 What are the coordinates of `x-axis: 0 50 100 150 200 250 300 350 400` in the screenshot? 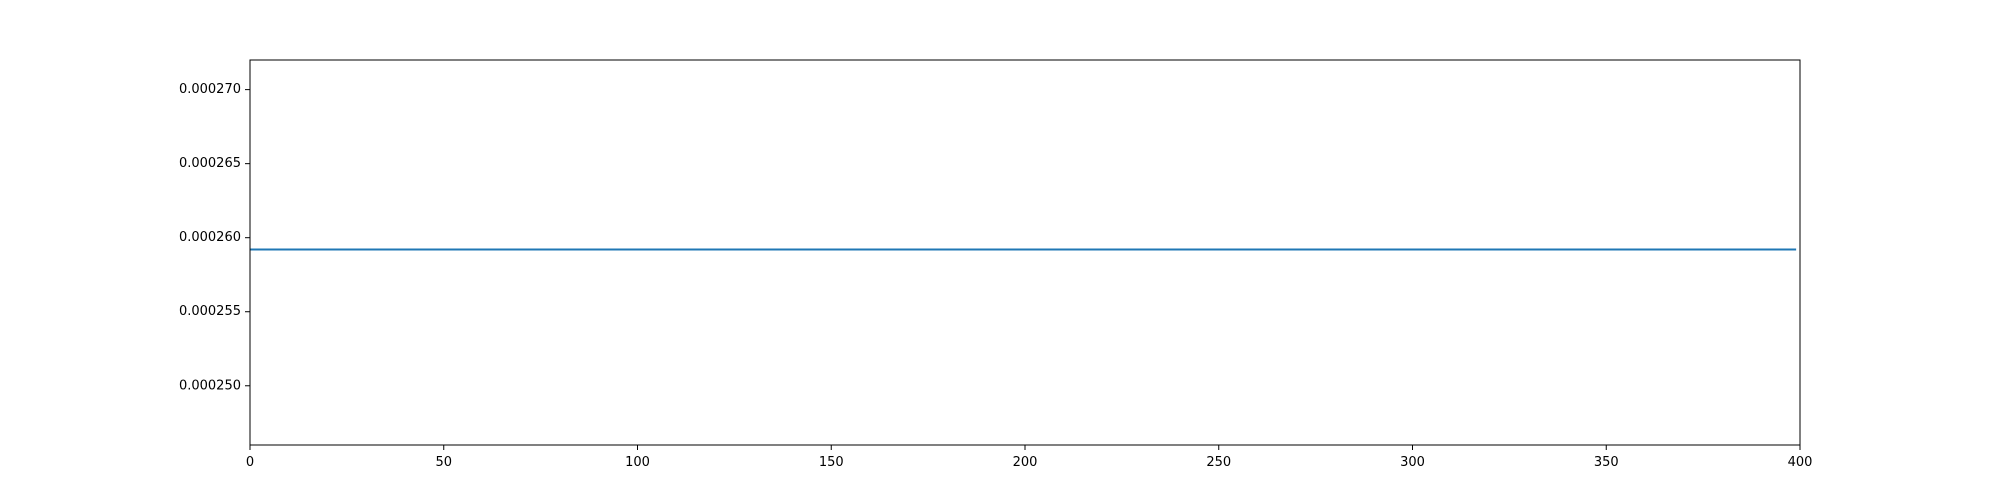 It's located at (1029, 457).